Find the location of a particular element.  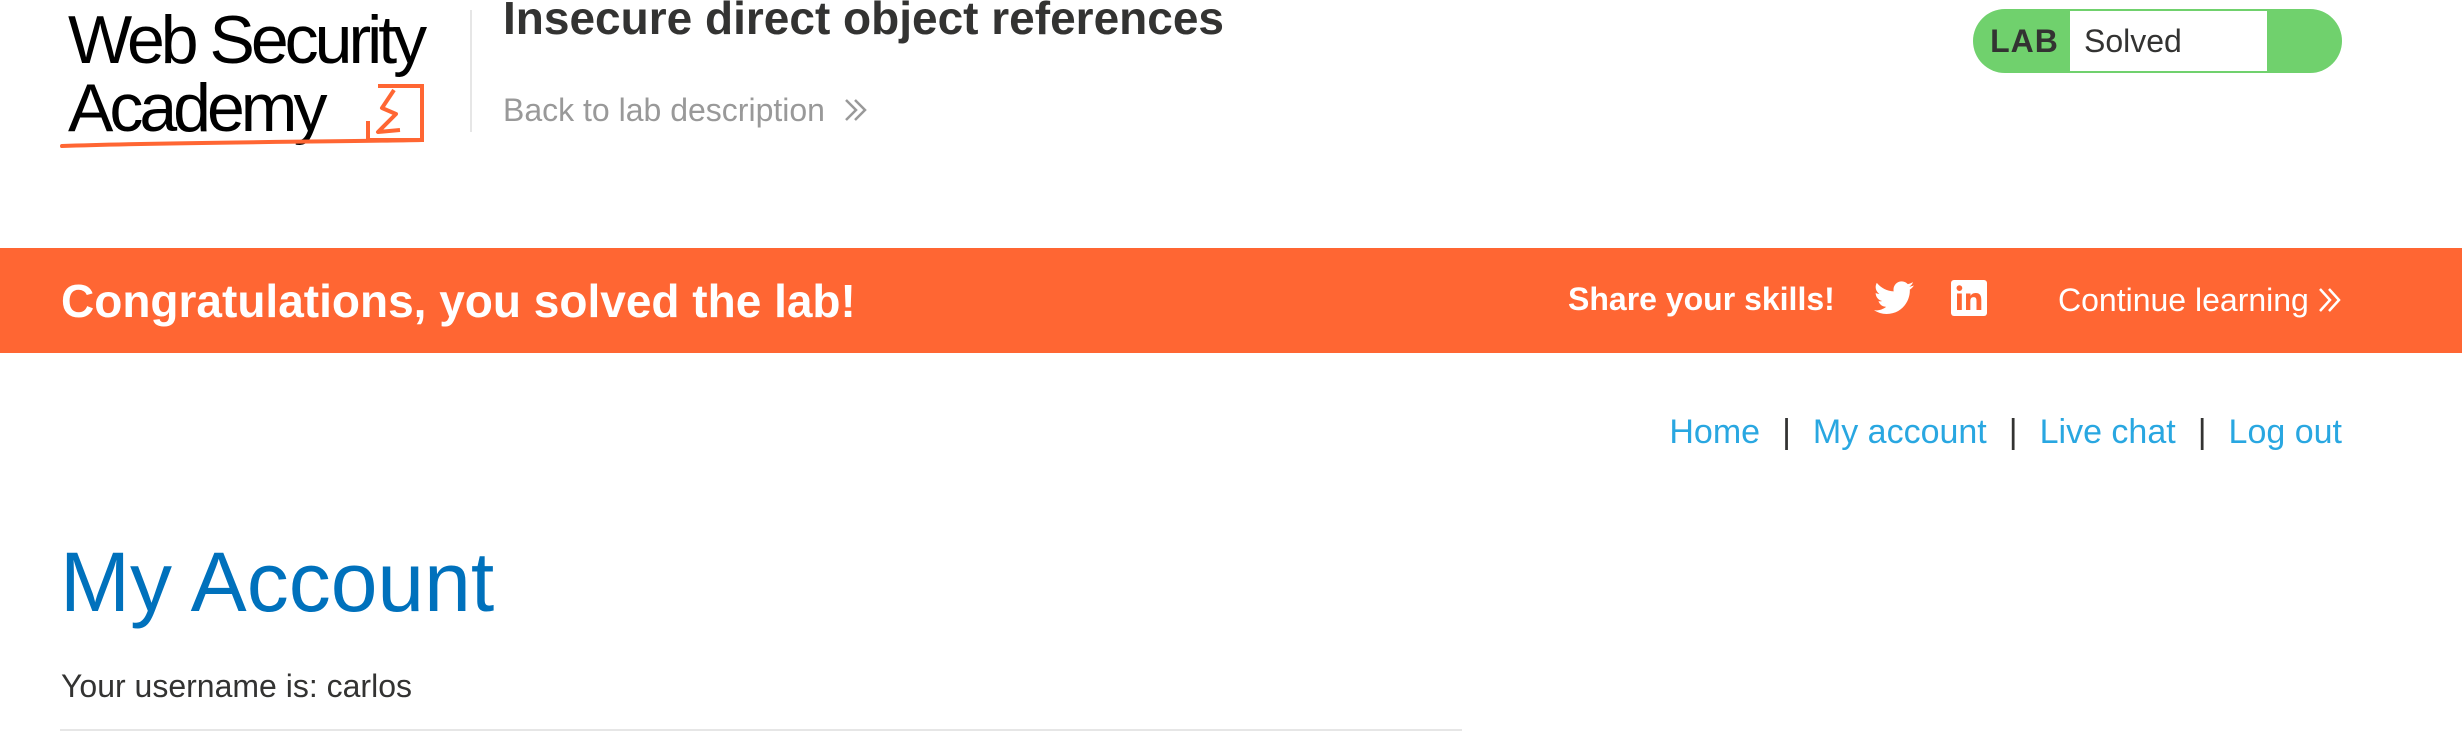

nav-live-chat-link: Live chat is located at coordinates (2108, 432).